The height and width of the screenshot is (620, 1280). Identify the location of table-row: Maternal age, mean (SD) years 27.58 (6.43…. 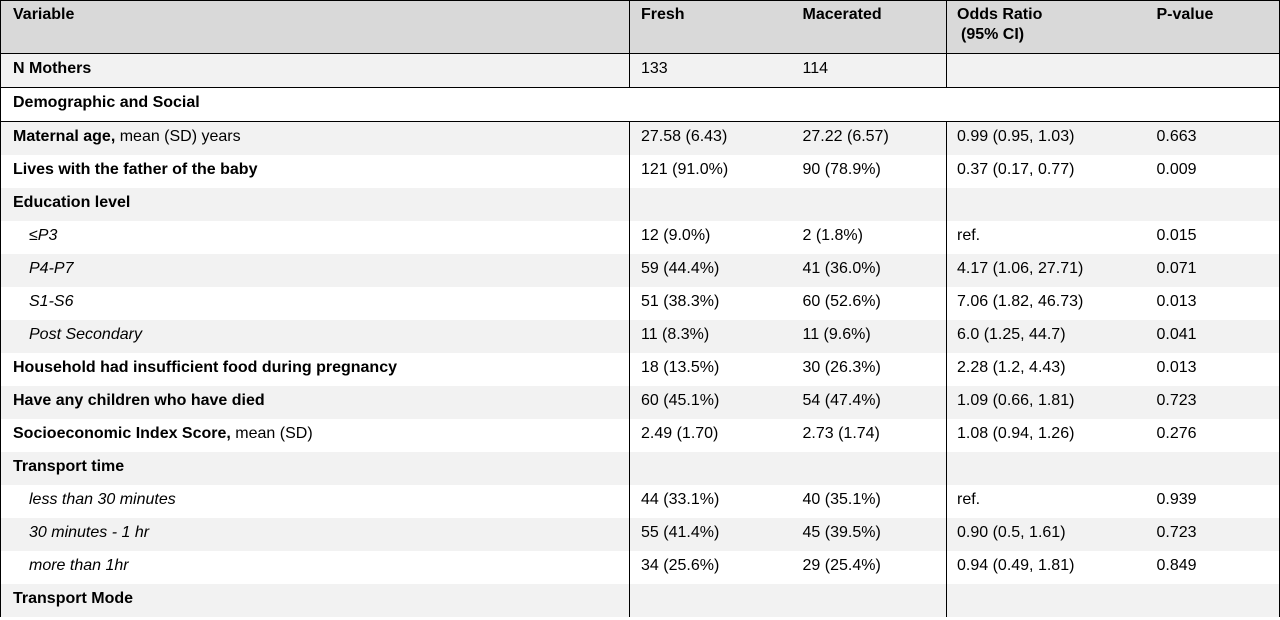
(640, 138).